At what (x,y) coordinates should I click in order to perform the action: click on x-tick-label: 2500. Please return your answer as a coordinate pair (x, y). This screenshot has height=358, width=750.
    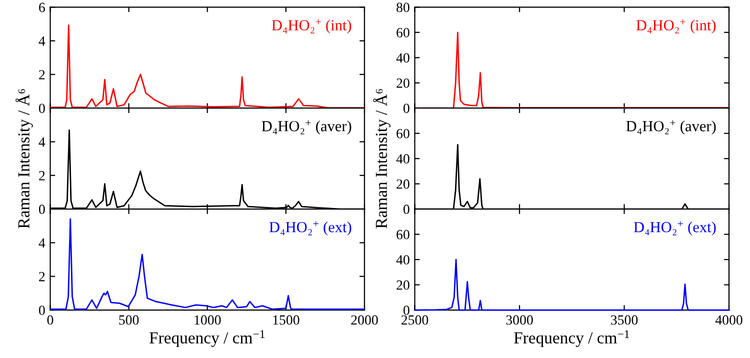
    Looking at the image, I should click on (414, 320).